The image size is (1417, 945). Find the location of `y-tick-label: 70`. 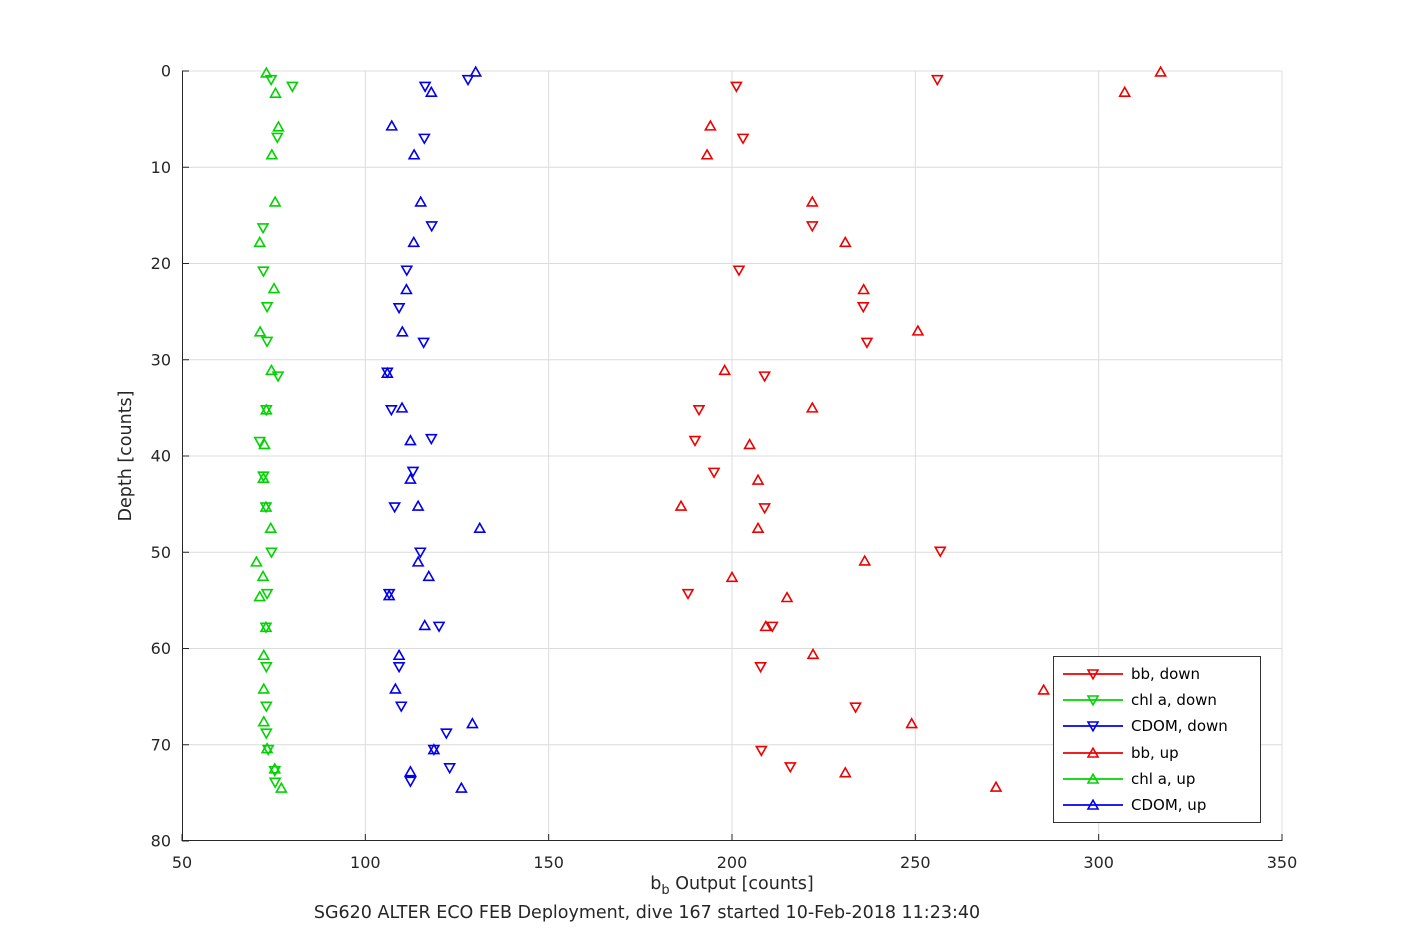

y-tick-label: 70 is located at coordinates (161, 744).